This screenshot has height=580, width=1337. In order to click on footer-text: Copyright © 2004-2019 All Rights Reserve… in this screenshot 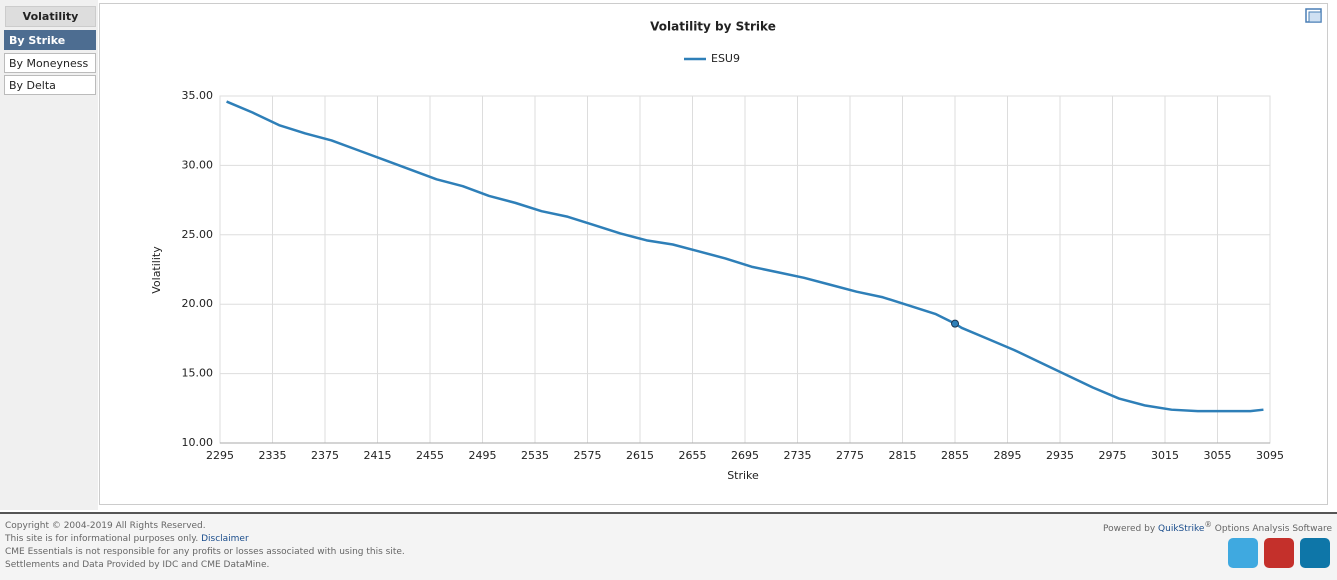, I will do `click(205, 546)`.